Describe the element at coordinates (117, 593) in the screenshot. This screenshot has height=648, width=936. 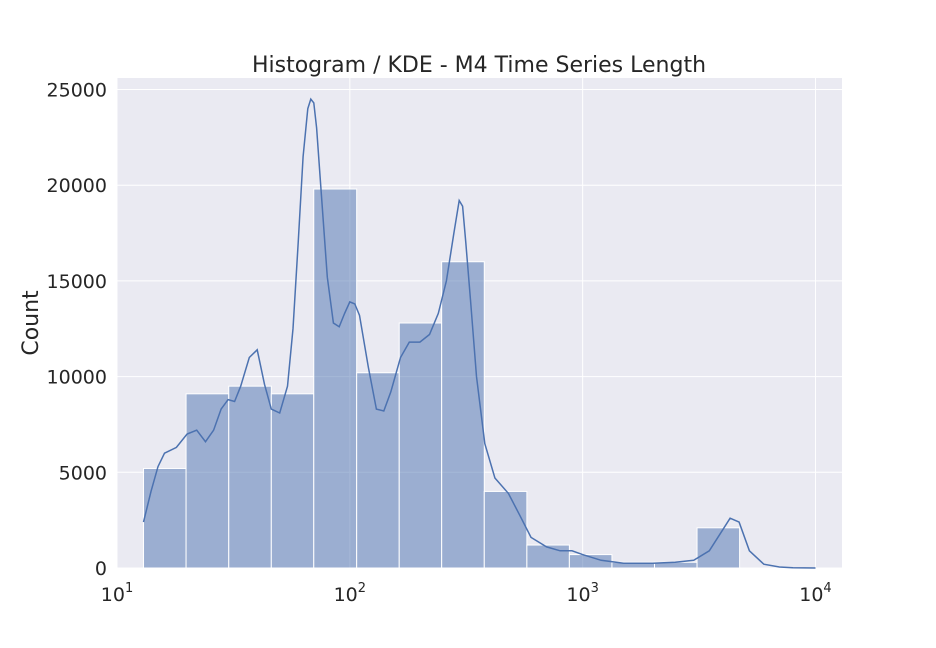
I see `x-tick-label: 10¹` at that location.